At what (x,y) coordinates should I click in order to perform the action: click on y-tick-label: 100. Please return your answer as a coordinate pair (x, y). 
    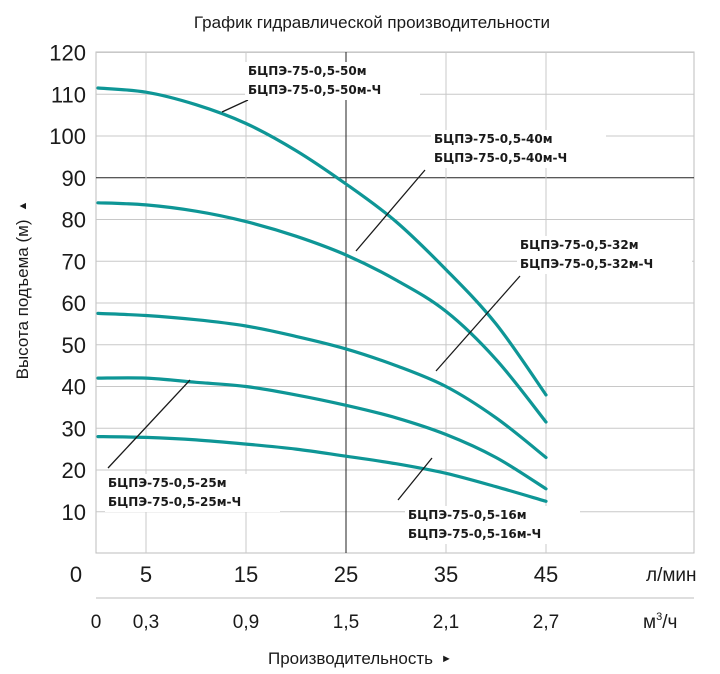
    Looking at the image, I should click on (67, 136).